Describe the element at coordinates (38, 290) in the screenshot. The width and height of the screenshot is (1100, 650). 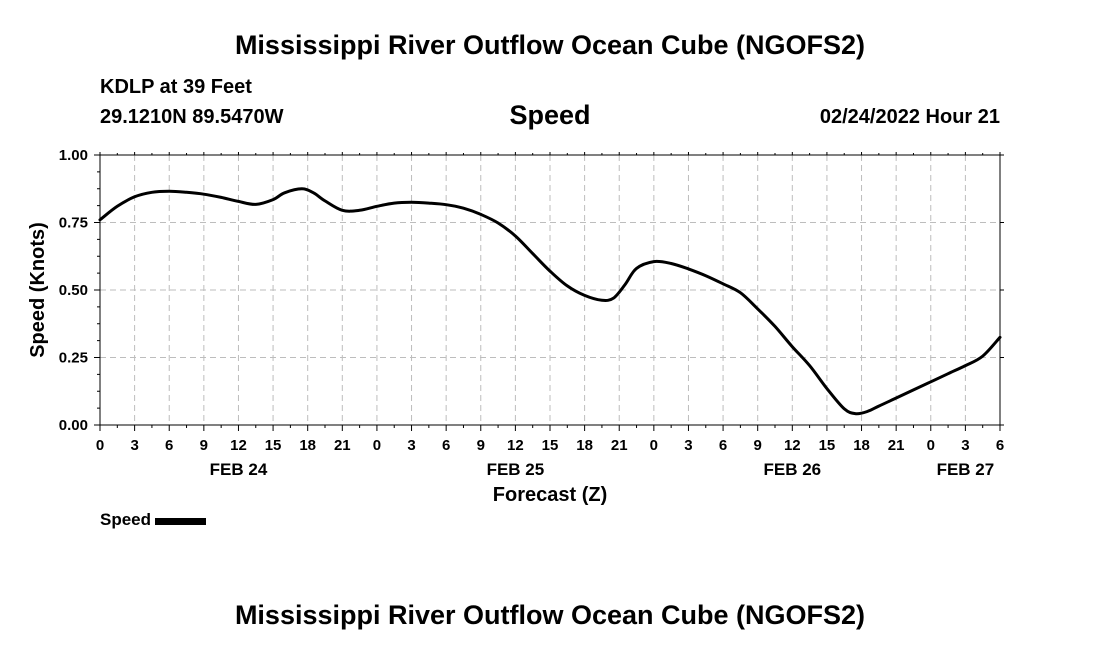
I see `y-axis-label: Speed (Knots)` at that location.